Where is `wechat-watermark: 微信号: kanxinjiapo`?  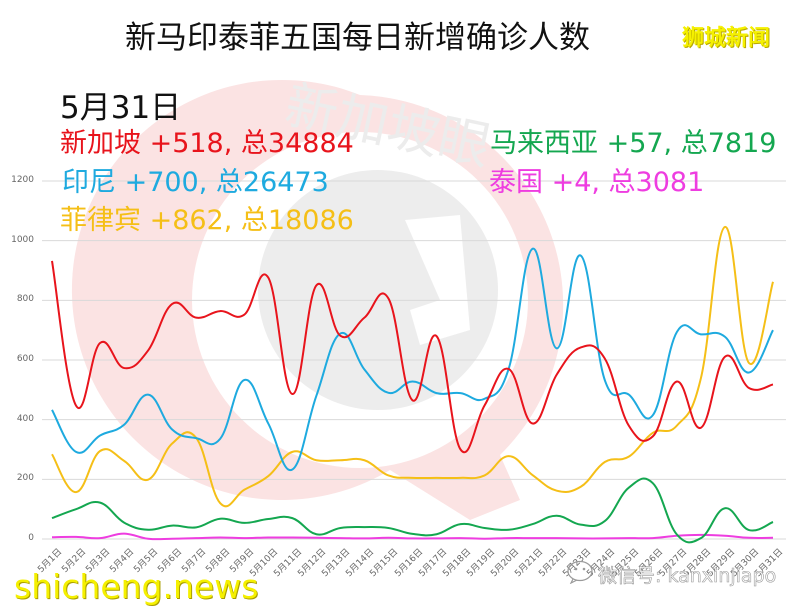 wechat-watermark: 微信号: kanxinjiapo is located at coordinates (687, 576).